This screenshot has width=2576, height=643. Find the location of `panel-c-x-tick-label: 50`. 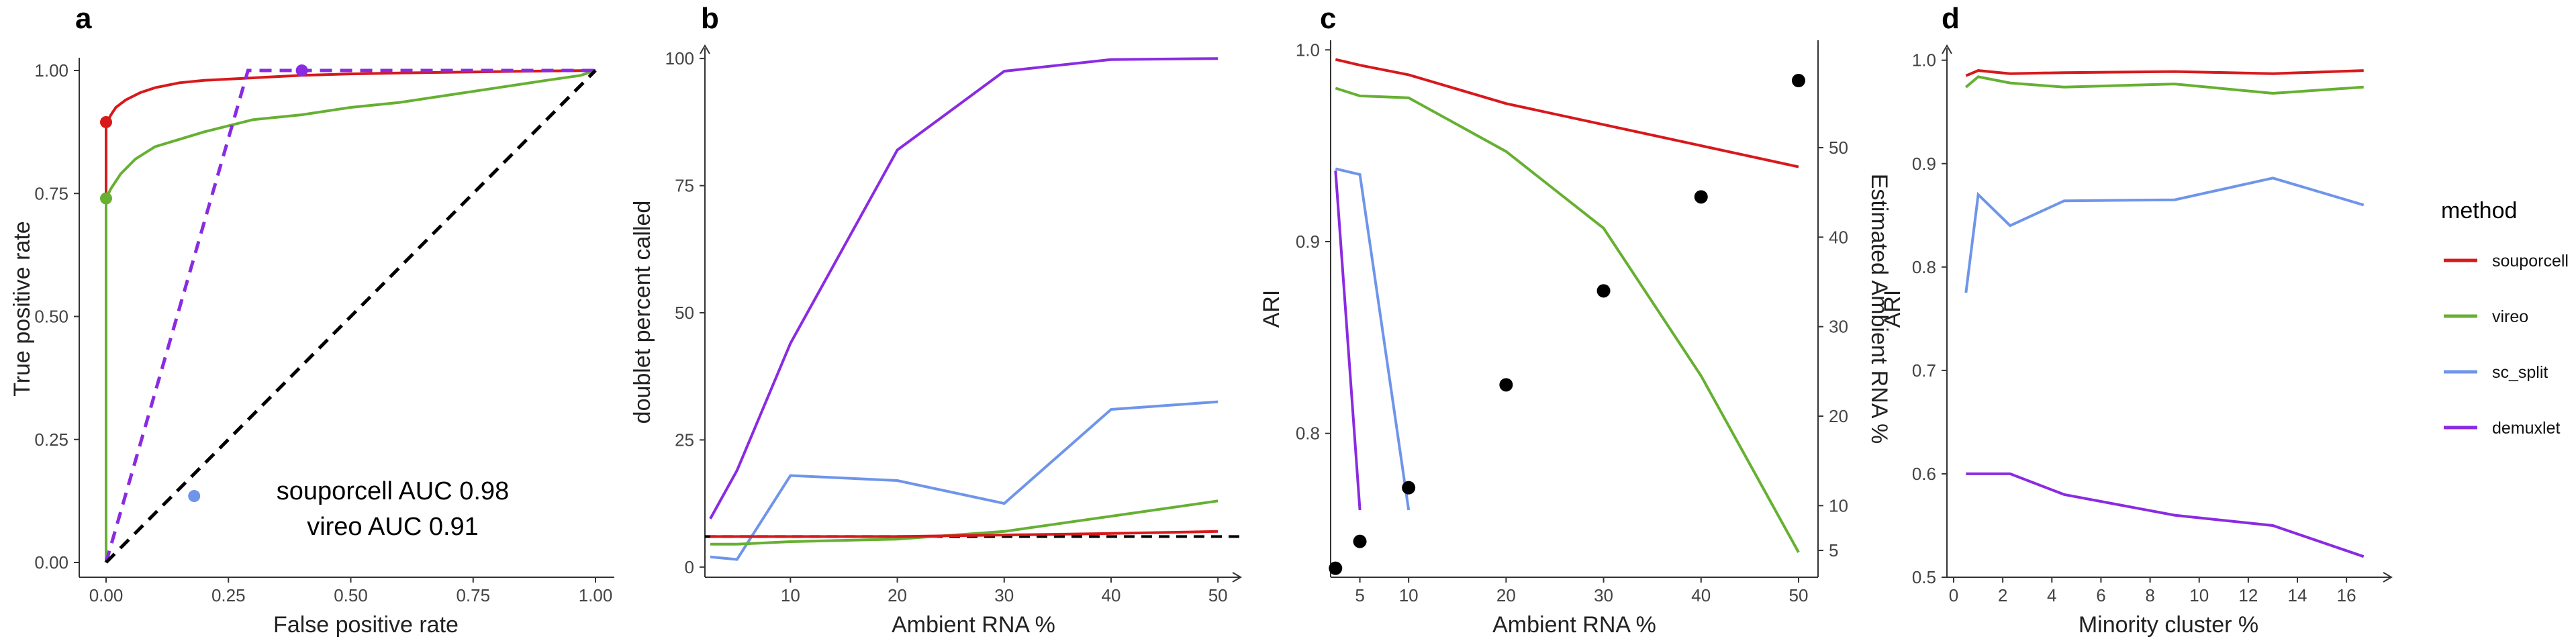

panel-c-x-tick-label: 50 is located at coordinates (1798, 595).